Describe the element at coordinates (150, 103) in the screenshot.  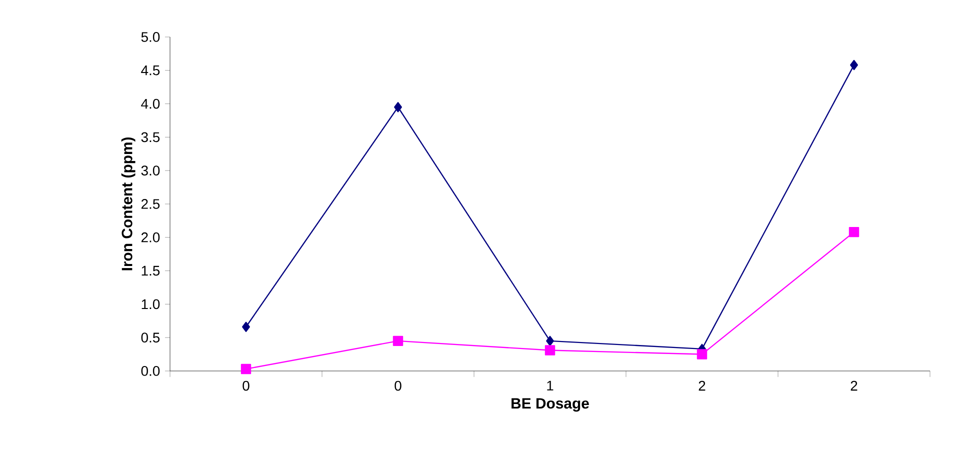
I see `y-tick-label: 4.0` at that location.